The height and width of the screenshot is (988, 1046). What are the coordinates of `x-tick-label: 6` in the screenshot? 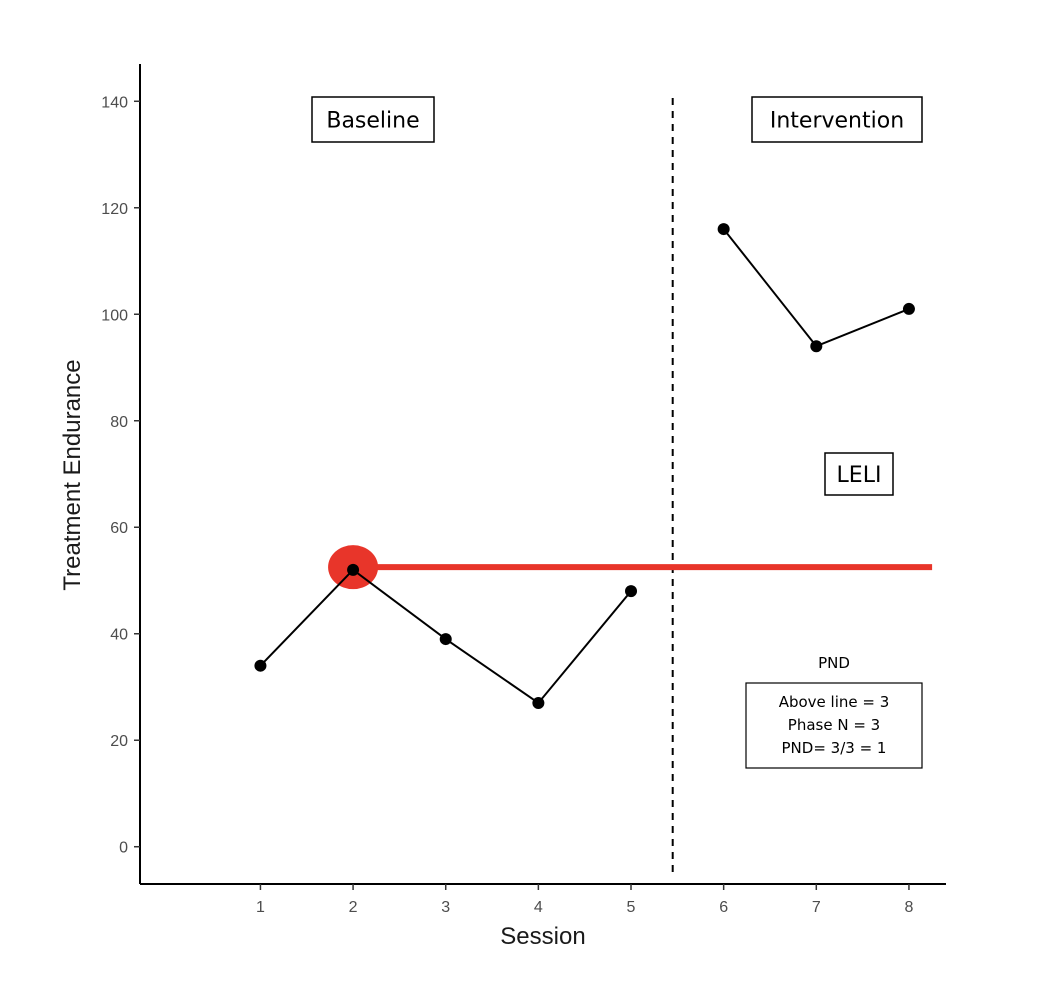 It's located at (723, 907).